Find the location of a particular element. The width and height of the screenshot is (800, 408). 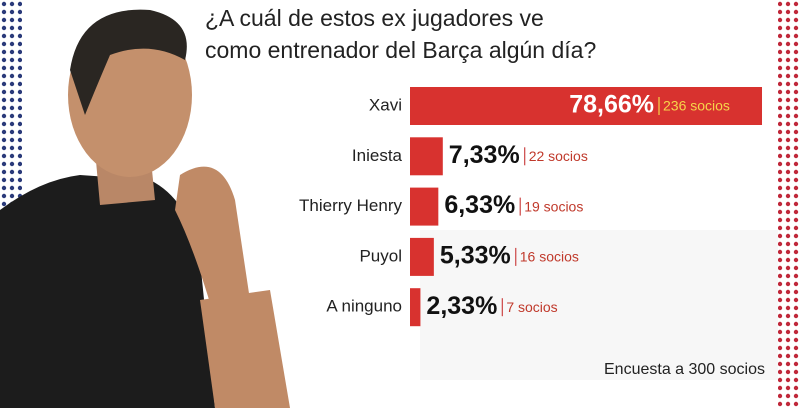

socios-label: 22 socios is located at coordinates (558, 156).